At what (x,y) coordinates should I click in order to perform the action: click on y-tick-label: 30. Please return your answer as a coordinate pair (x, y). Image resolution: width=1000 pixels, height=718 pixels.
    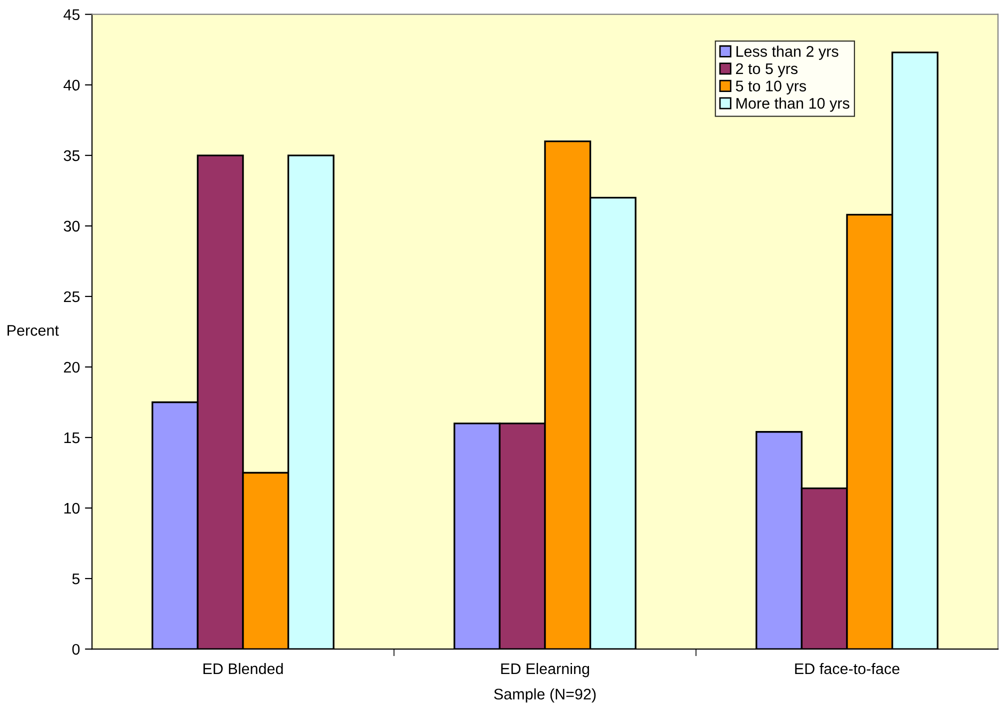
    Looking at the image, I should click on (72, 226).